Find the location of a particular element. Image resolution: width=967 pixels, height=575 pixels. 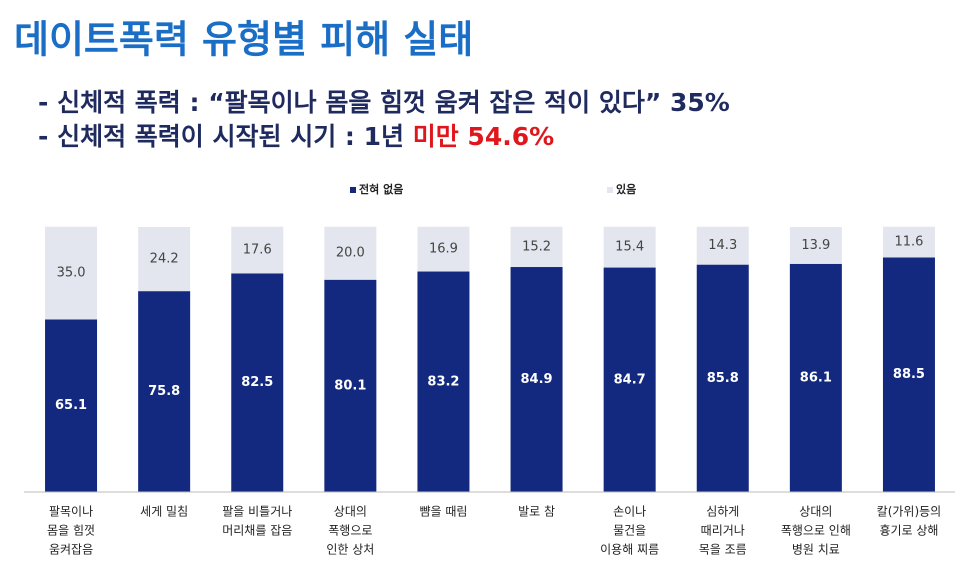

x-tick-label: 팔목이나 is located at coordinates (71, 512).